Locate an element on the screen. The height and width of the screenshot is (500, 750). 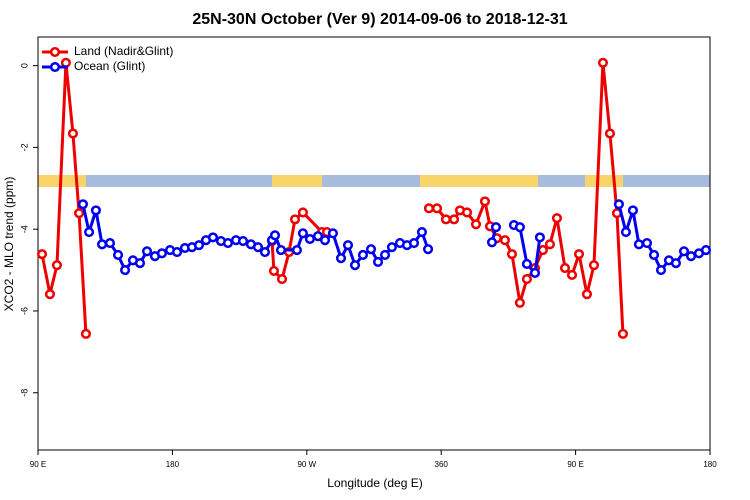
y-axis-label: XCO2 - MLO trend (ppm) is located at coordinates (9, 244).